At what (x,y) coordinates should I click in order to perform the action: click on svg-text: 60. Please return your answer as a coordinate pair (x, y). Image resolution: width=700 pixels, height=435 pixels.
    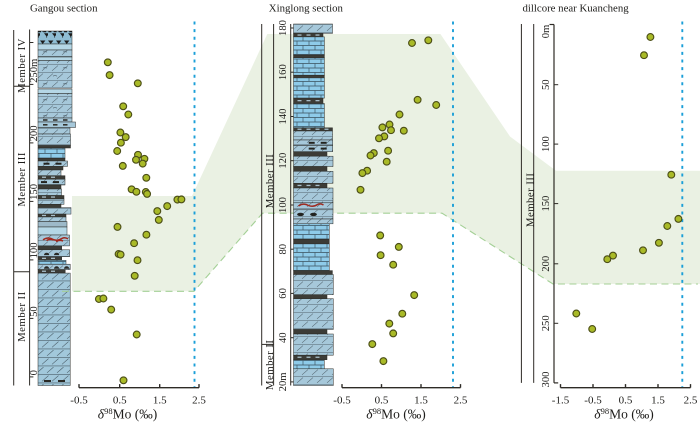
    Looking at the image, I should click on (283, 293).